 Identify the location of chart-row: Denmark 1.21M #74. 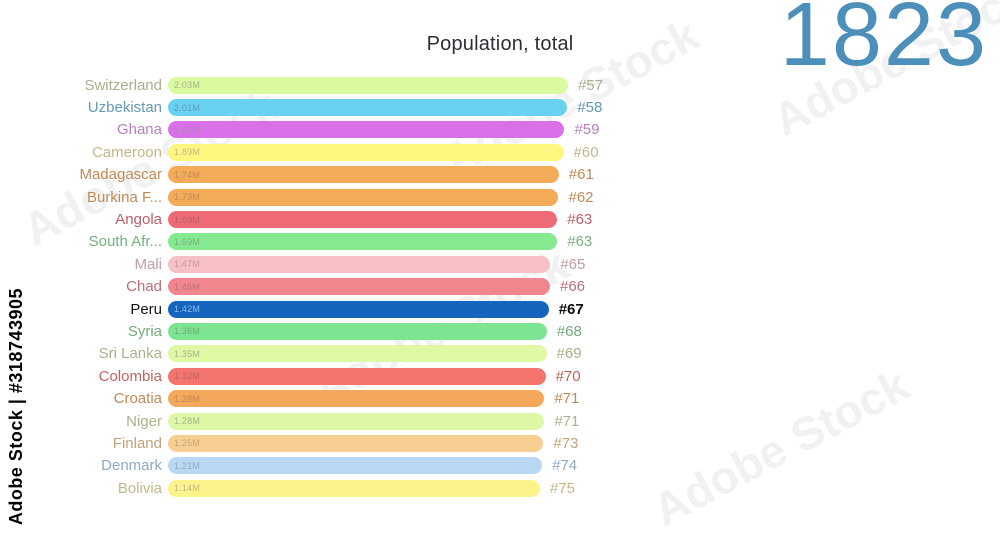
(390, 466).